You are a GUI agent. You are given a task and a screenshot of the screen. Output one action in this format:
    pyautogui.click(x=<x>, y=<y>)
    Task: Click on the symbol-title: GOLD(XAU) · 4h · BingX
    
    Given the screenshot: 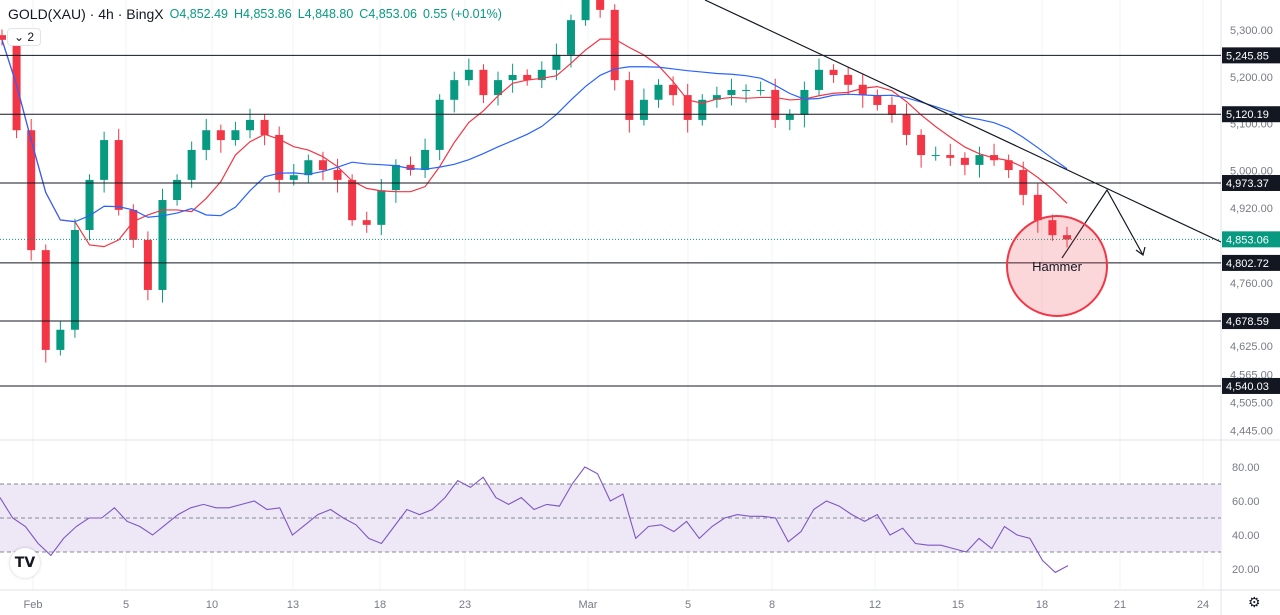 What is the action you would take?
    pyautogui.click(x=86, y=14)
    